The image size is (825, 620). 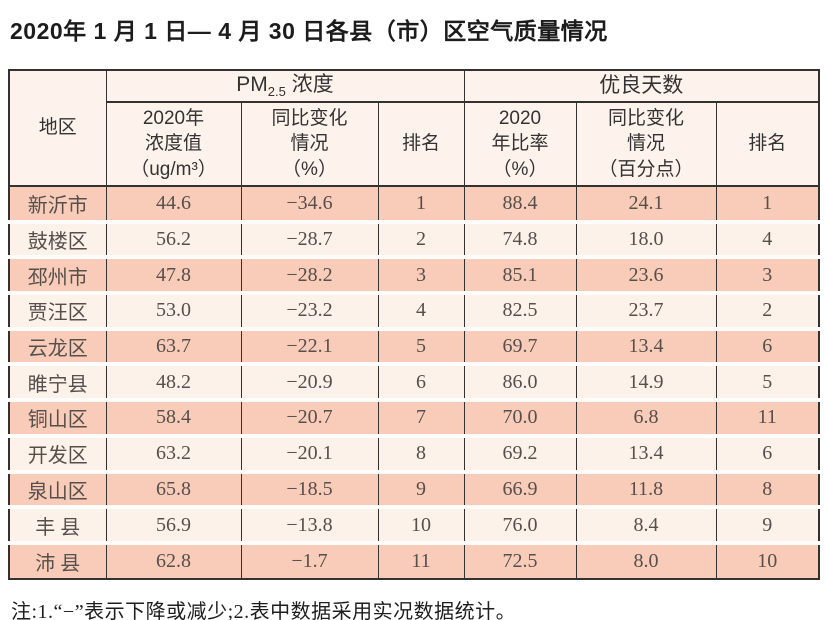 What do you see at coordinates (310, 526) in the screenshot?
I see `cell-pm-change: −13.8` at bounding box center [310, 526].